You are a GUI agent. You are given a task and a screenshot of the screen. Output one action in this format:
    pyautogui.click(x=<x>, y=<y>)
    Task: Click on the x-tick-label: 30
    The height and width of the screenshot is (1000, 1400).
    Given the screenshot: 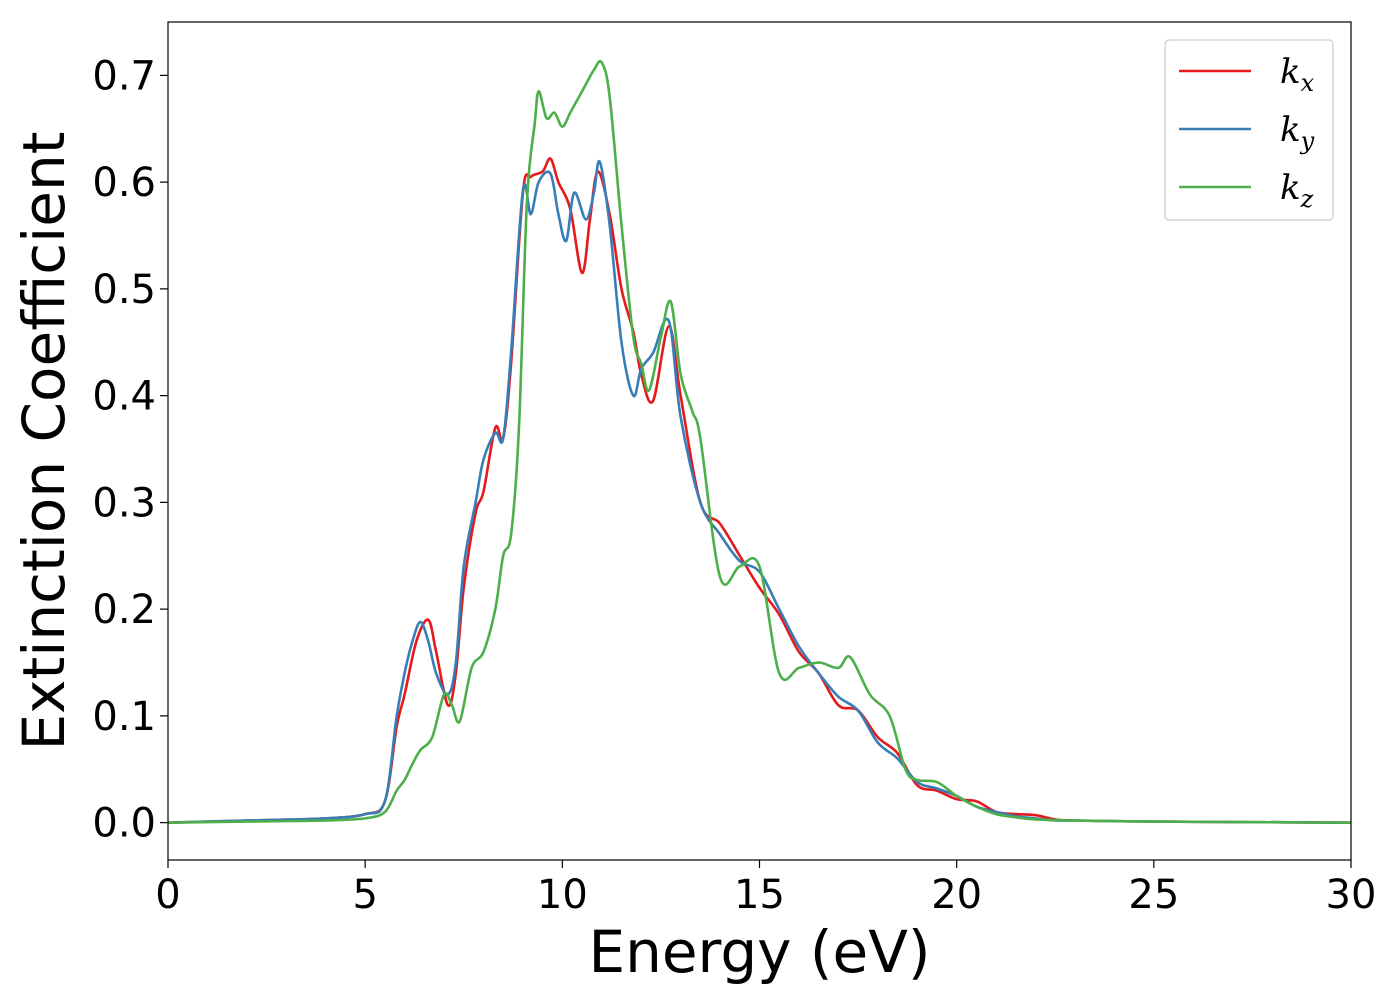 What is the action you would take?
    pyautogui.click(x=1351, y=895)
    